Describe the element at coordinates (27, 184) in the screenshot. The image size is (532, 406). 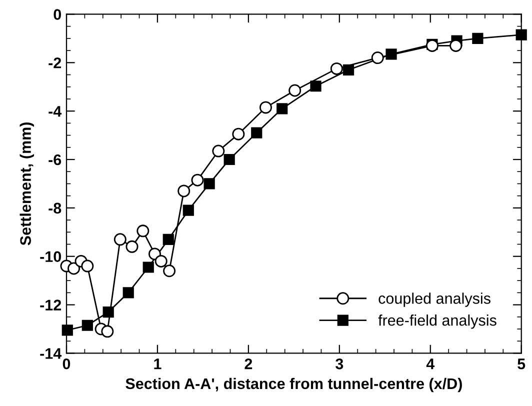
I see `y-axis-title: Settlement, (mm)` at that location.